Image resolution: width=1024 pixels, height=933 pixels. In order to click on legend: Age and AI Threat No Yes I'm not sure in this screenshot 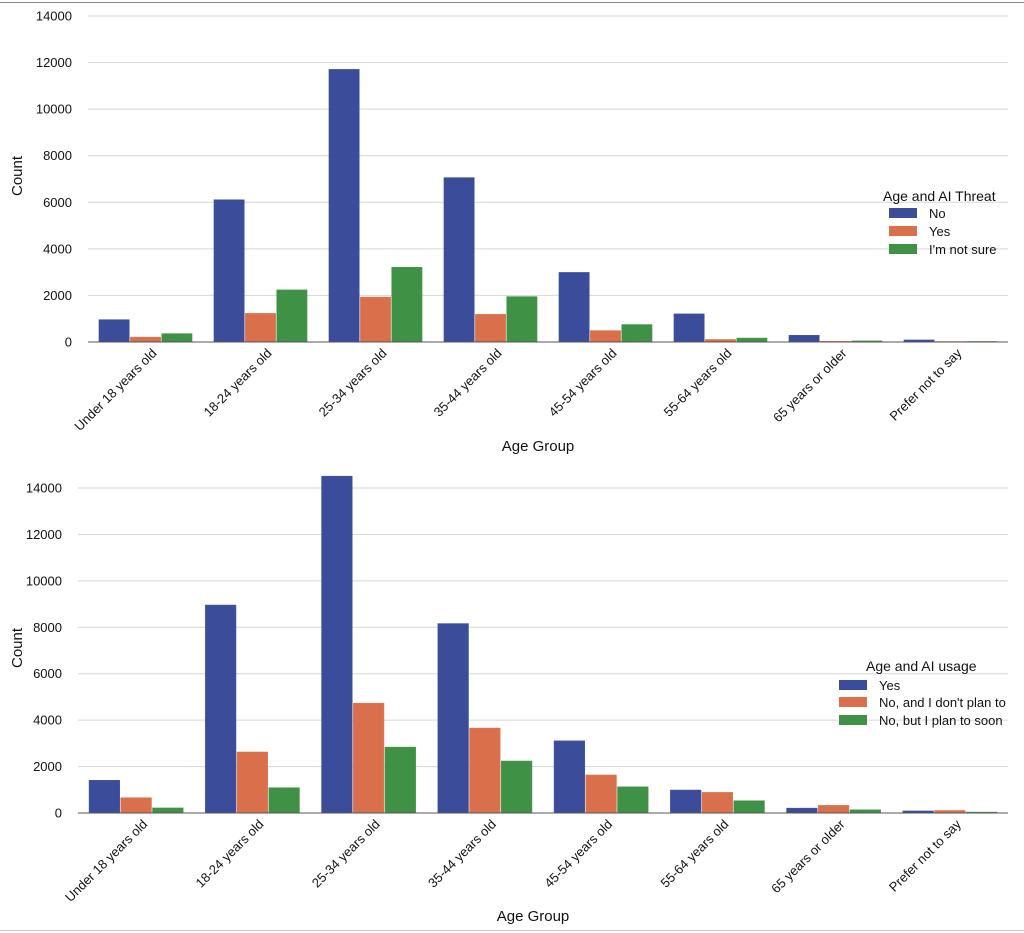, I will do `click(940, 222)`.